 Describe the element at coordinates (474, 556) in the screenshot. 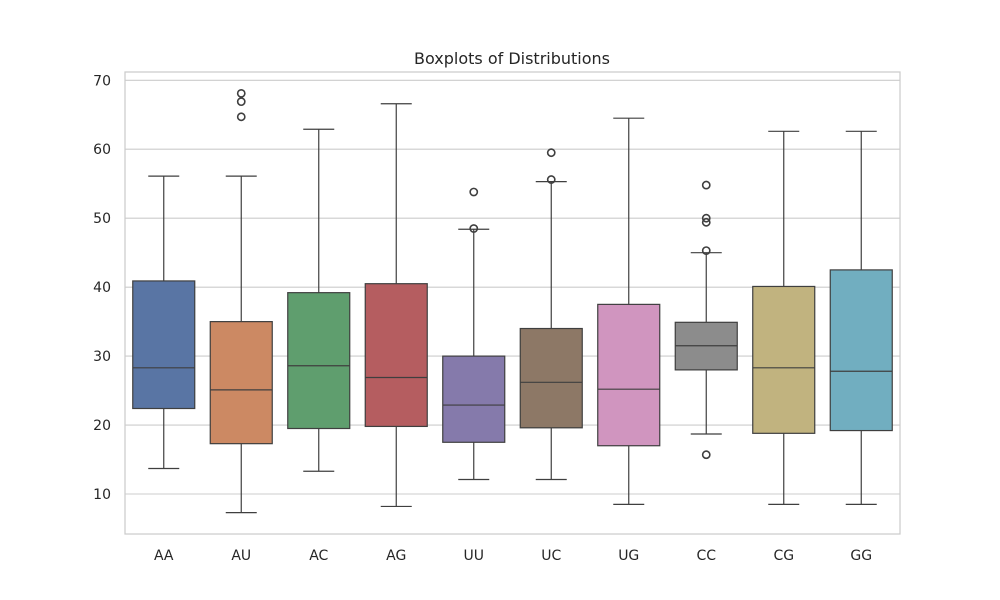

I see `x-tick-label: UU` at that location.